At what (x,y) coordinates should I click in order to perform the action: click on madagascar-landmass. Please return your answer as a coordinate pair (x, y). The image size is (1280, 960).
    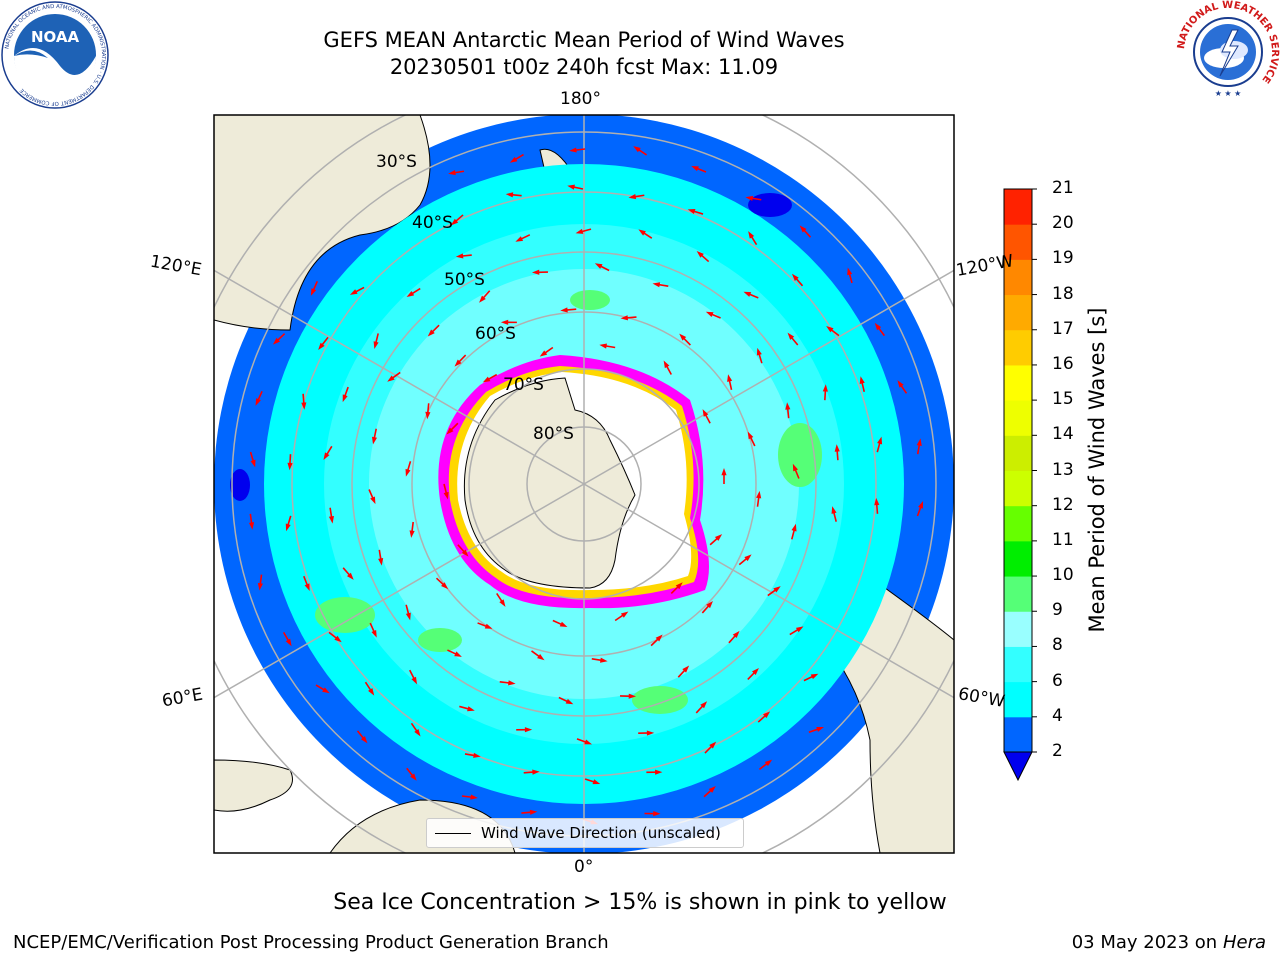
    Looking at the image, I should click on (253, 785).